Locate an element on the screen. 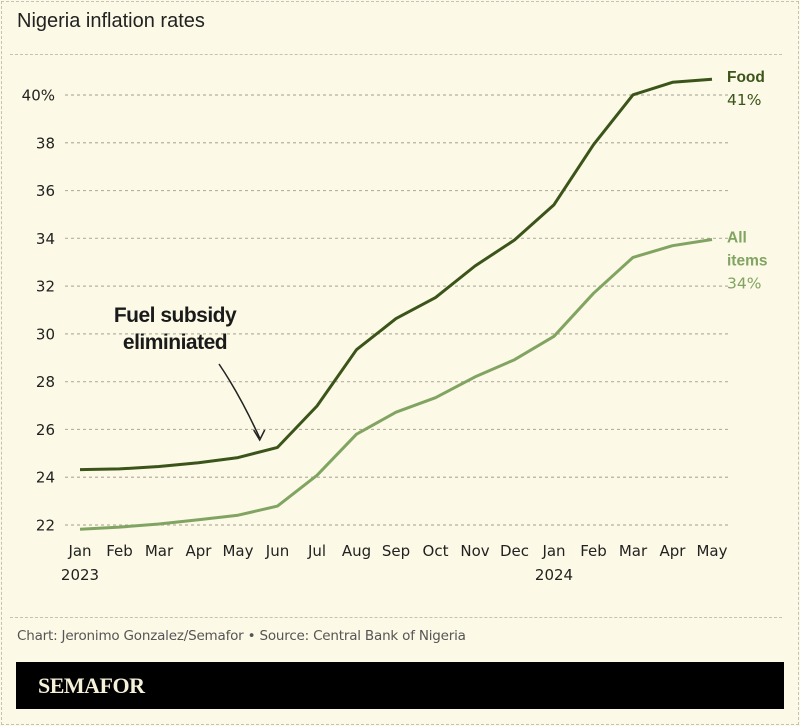 This screenshot has width=800, height=726. y-tick-label: 34 is located at coordinates (45, 239).